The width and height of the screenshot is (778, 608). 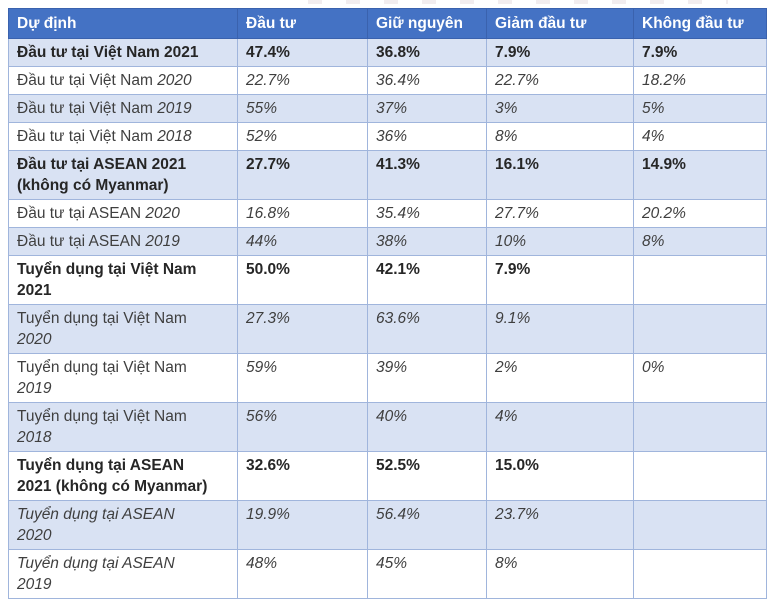 What do you see at coordinates (302, 80) in the screenshot?
I see `value-cell: 22.7%` at bounding box center [302, 80].